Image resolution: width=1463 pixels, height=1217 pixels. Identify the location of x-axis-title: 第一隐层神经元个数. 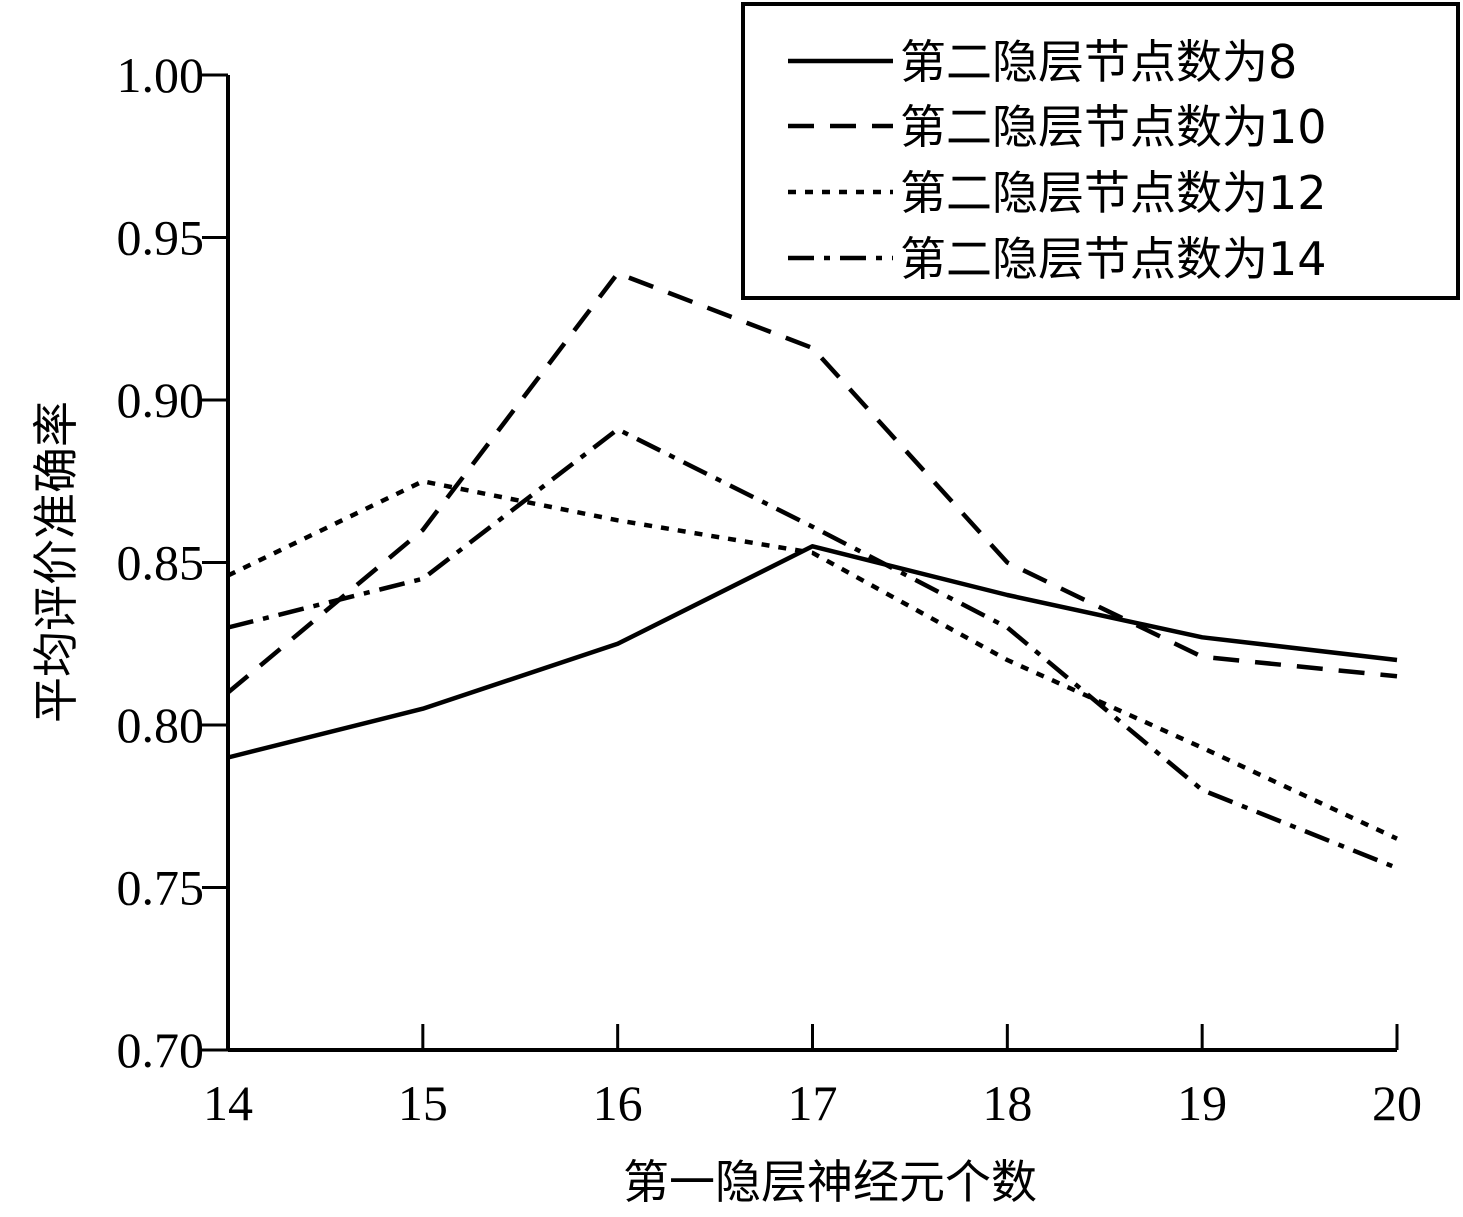
(830, 1182).